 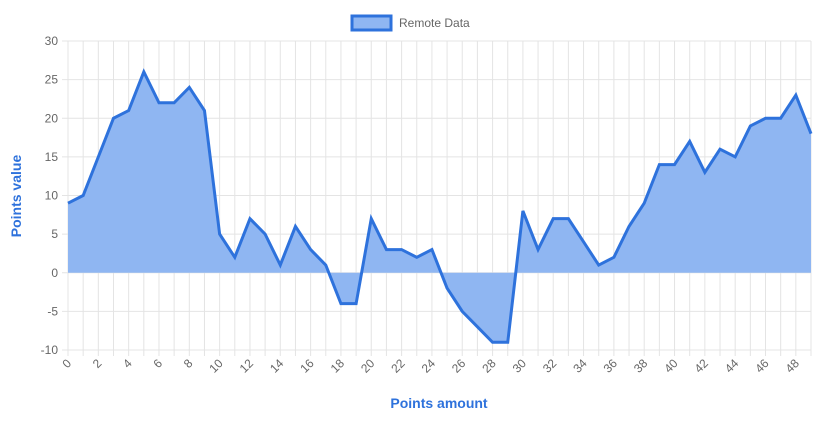 What do you see at coordinates (371, 23) in the screenshot?
I see `legend-swatch` at bounding box center [371, 23].